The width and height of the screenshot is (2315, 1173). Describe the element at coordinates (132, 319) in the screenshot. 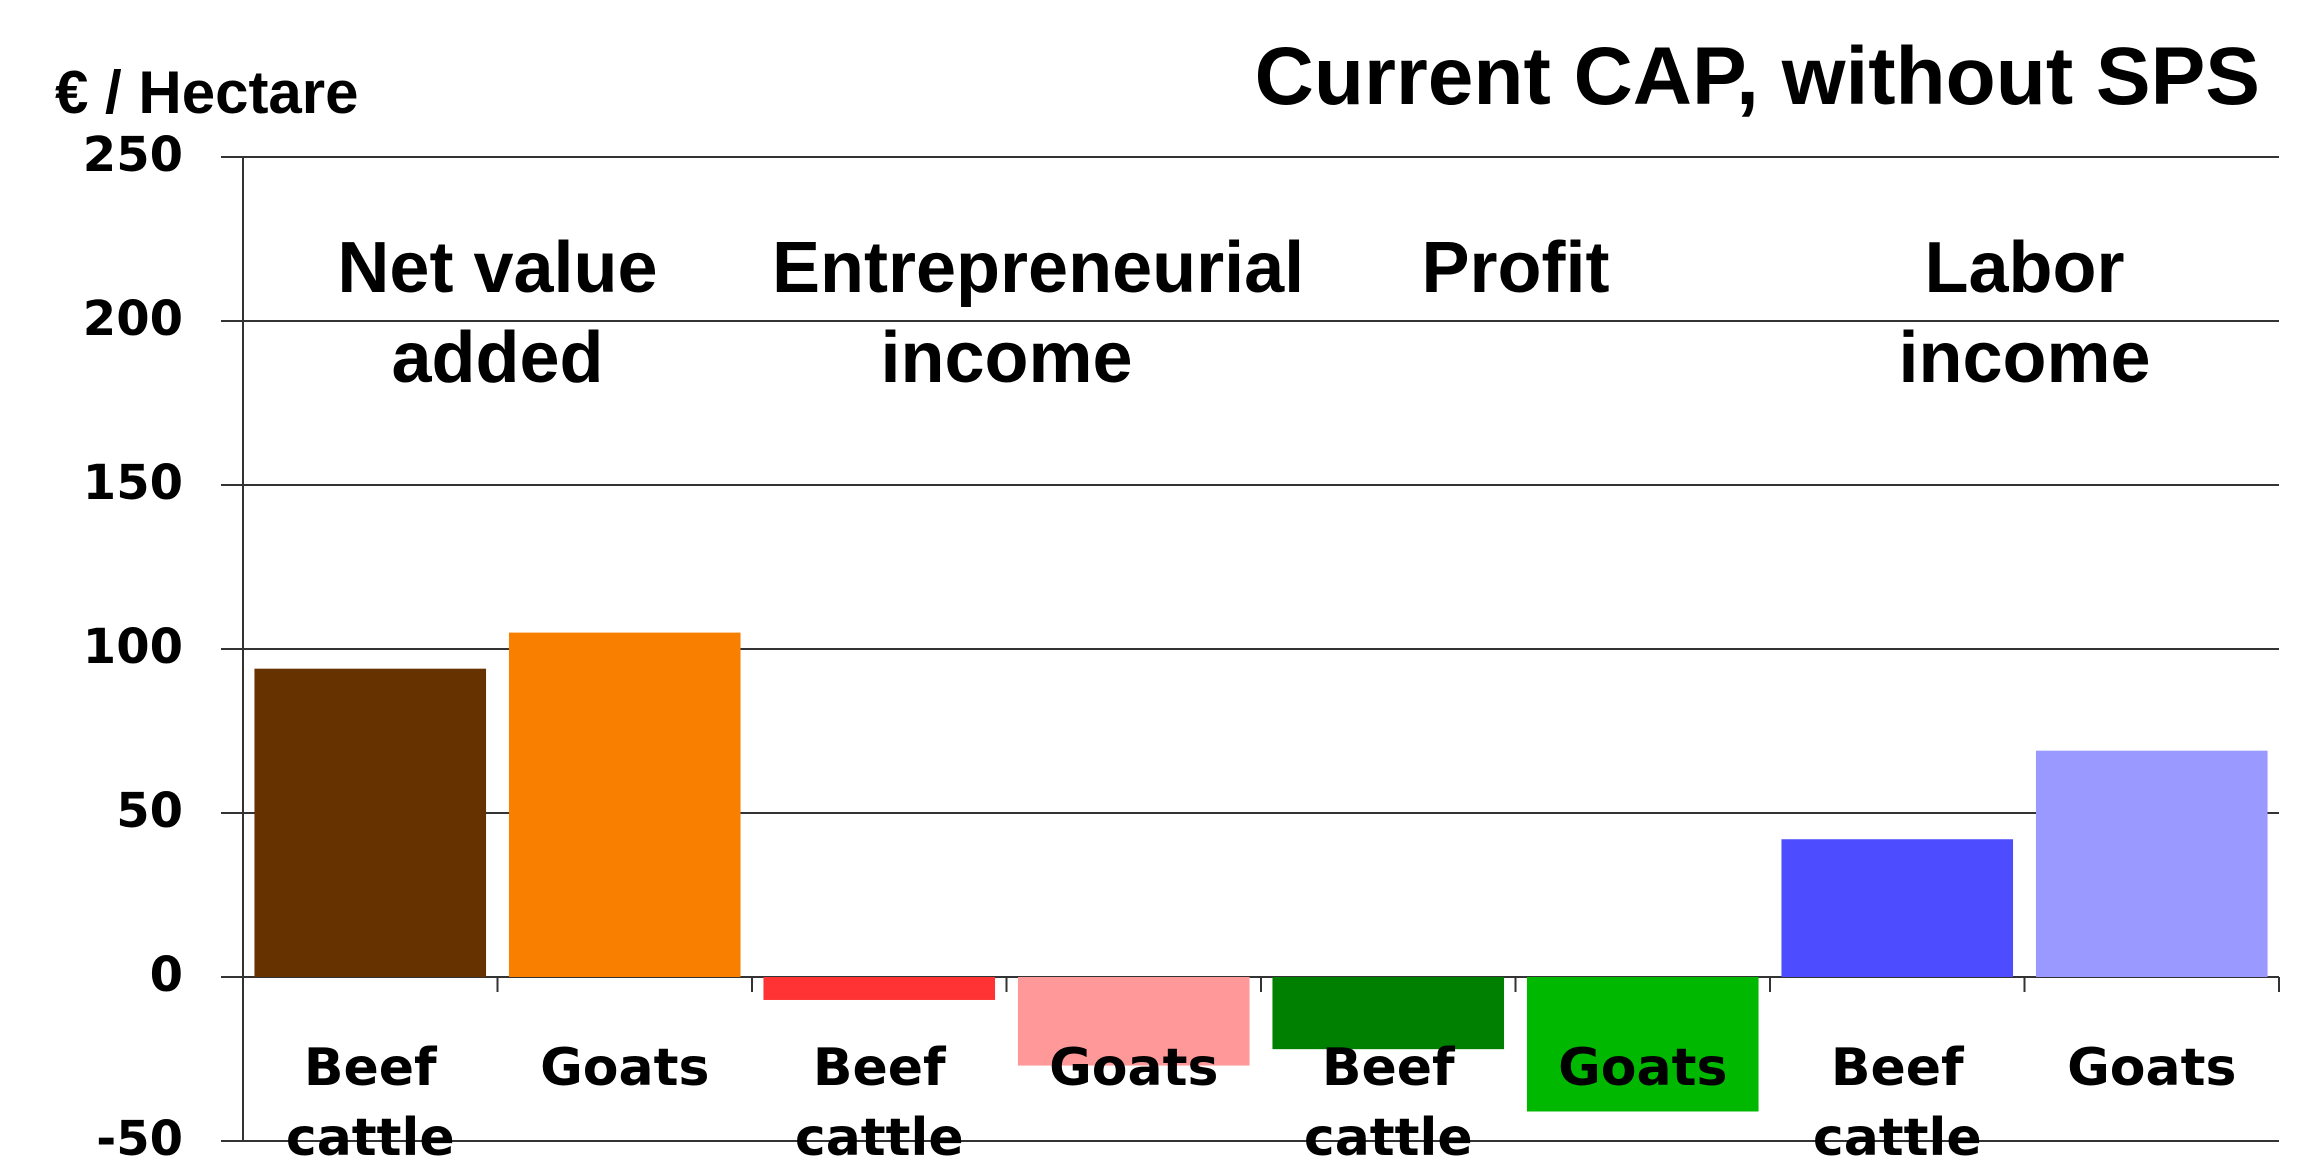

I see `y-tick-label: 200` at that location.